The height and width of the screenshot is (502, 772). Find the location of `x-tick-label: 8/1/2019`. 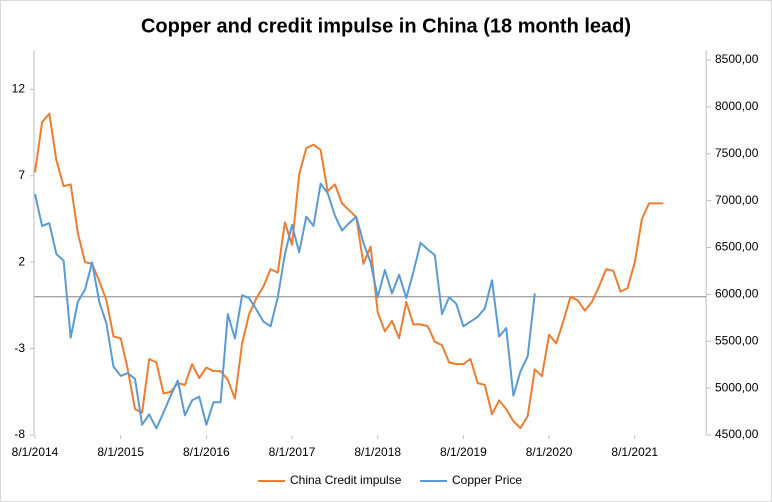

x-tick-label: 8/1/2019 is located at coordinates (463, 452).